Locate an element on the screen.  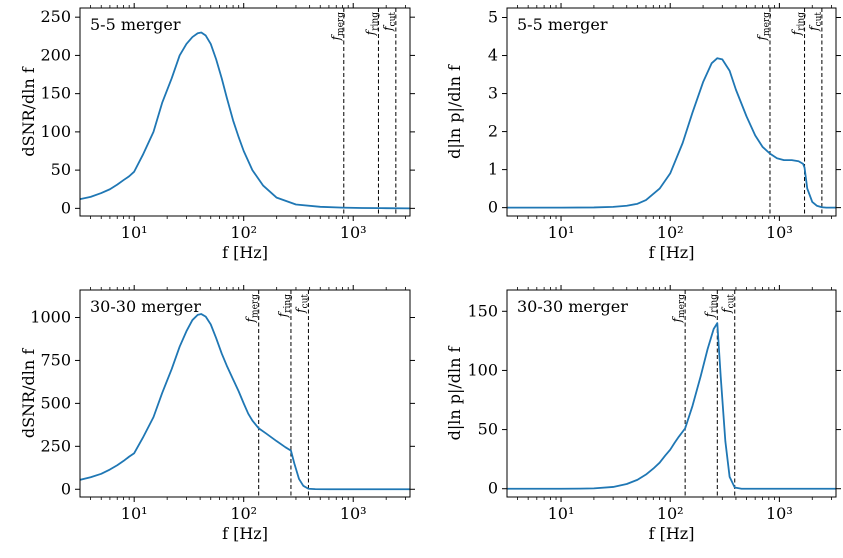
y-tick-label: 2 is located at coordinates (493, 131).